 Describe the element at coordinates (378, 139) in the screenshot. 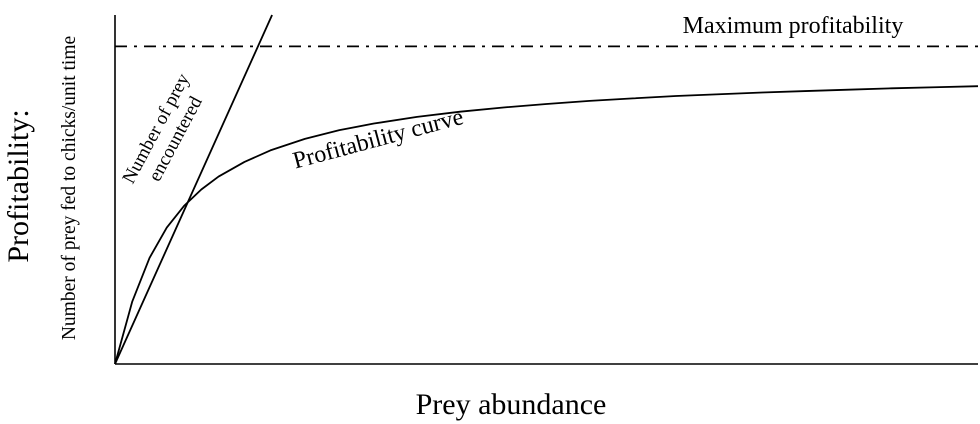

I see `annotation-profitability-curve: Profitability curve` at that location.